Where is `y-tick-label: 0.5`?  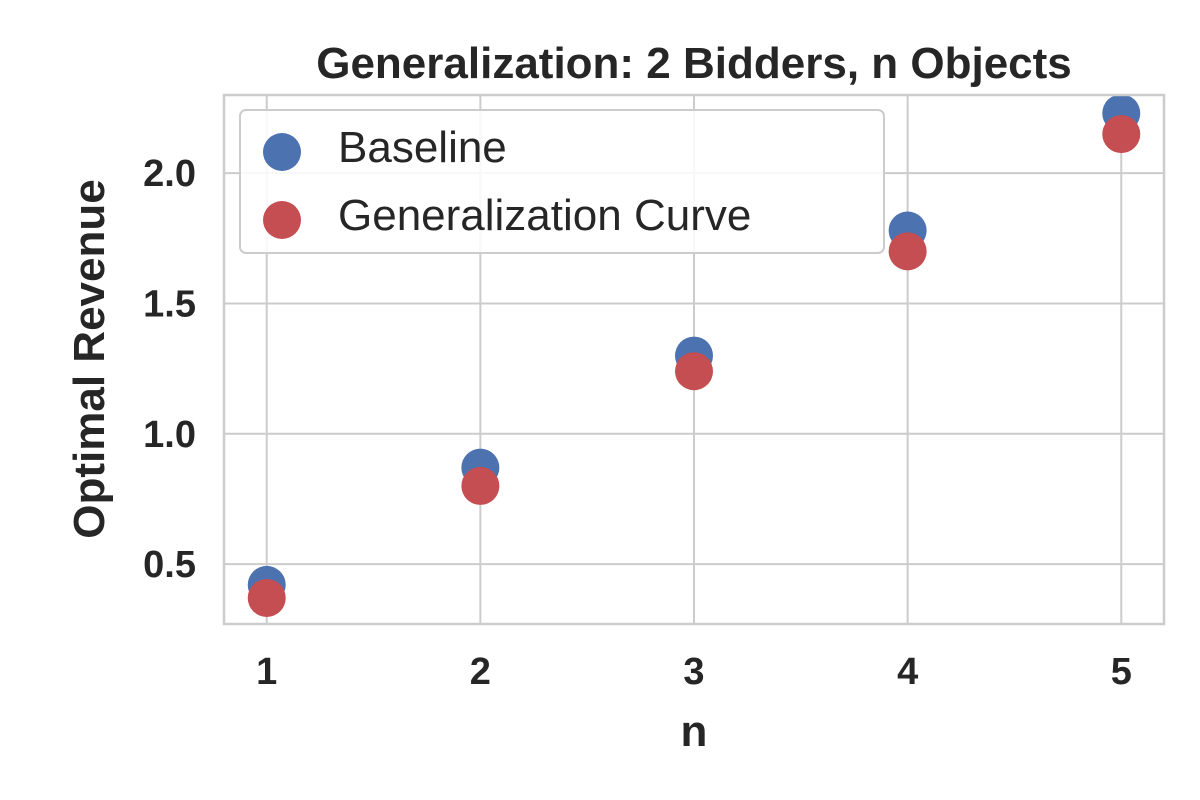
y-tick-label: 0.5 is located at coordinates (169, 565).